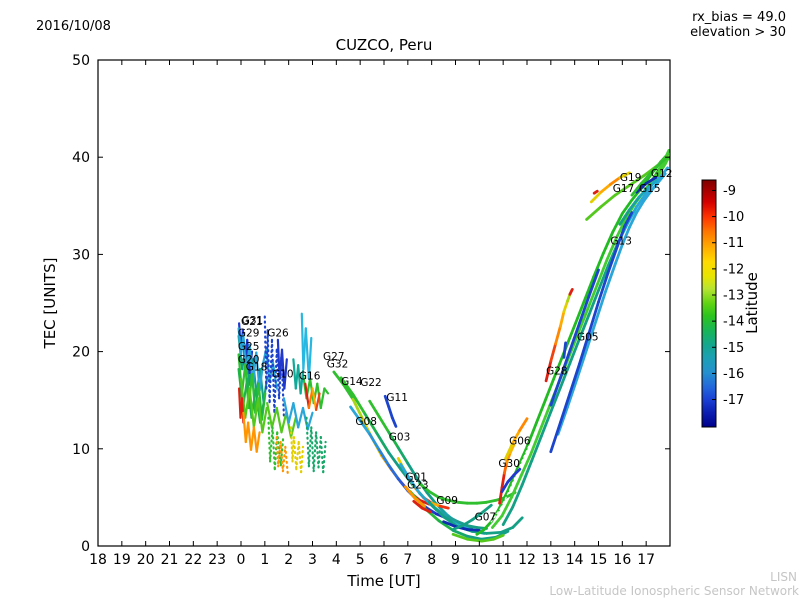  I want to click on x-tick-label: 4, so click(336, 560).